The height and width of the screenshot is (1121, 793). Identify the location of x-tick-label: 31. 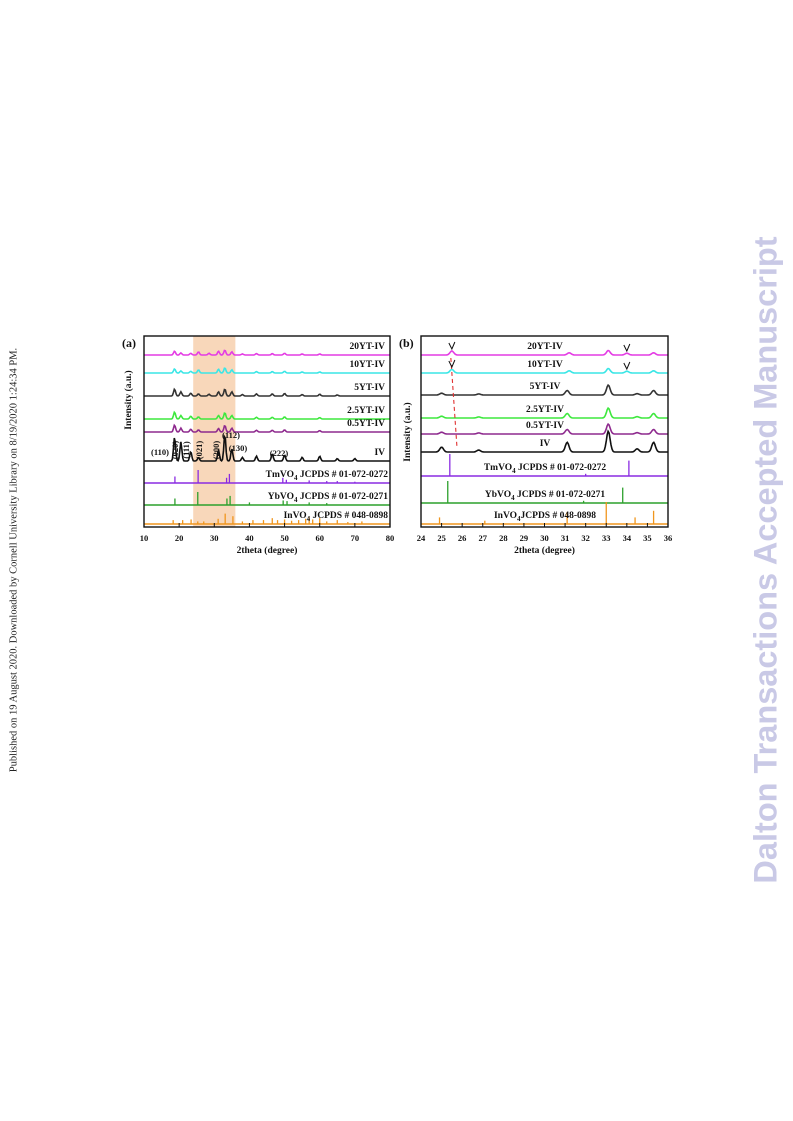
(565, 538).